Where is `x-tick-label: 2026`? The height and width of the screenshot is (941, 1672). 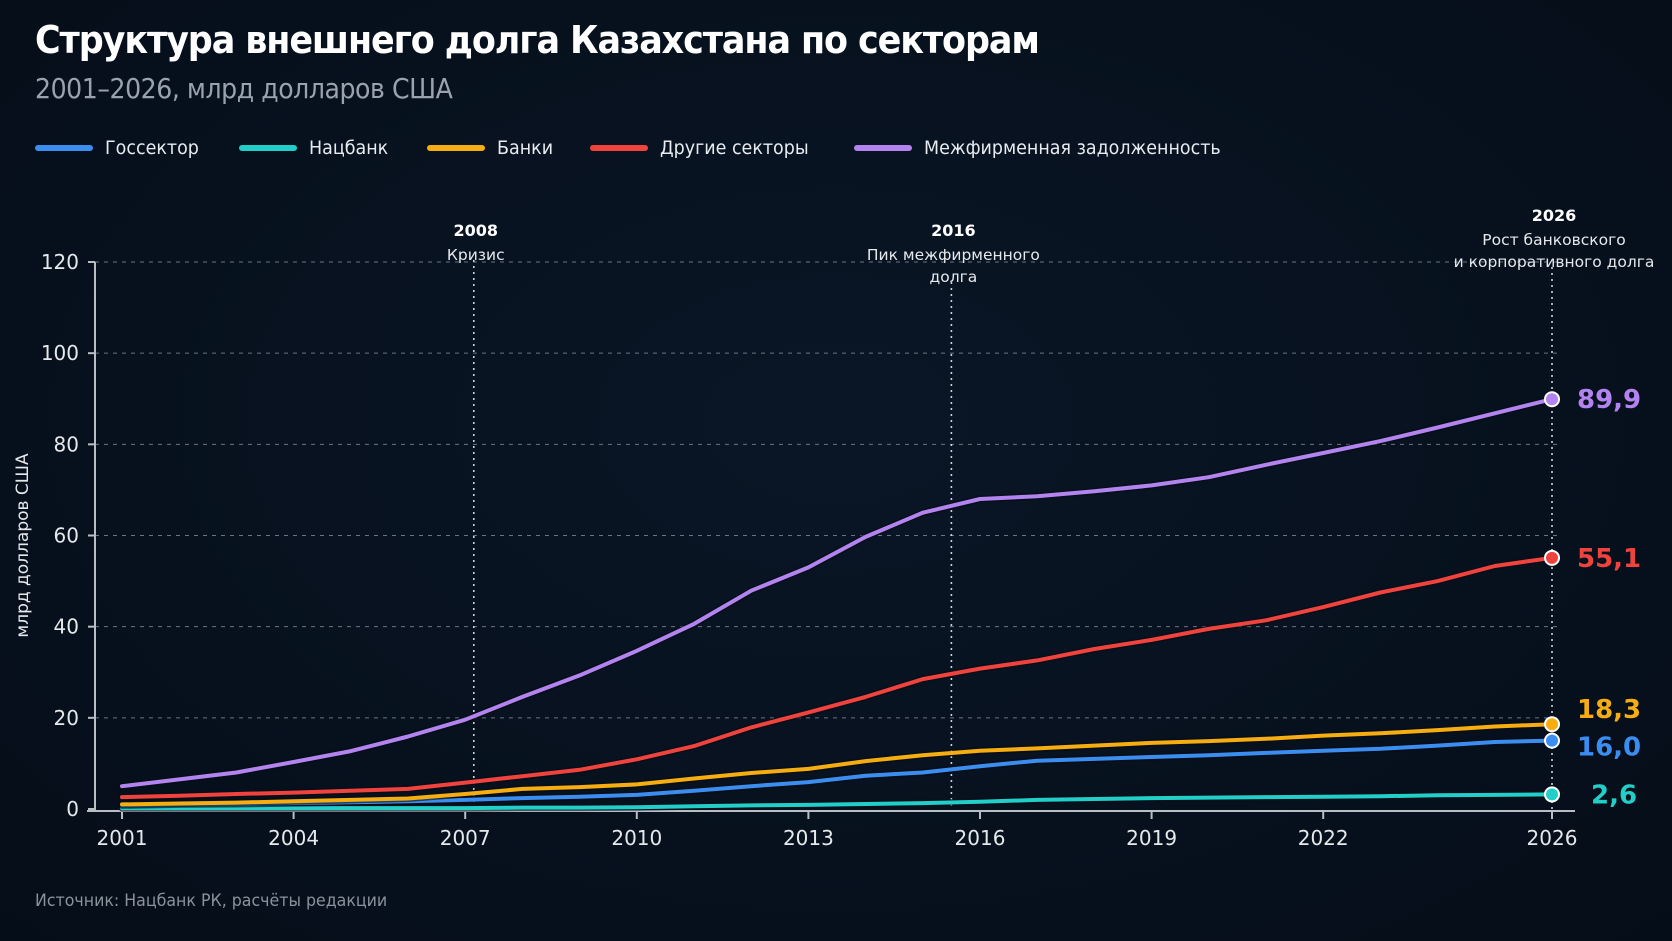 x-tick-label: 2026 is located at coordinates (1552, 838).